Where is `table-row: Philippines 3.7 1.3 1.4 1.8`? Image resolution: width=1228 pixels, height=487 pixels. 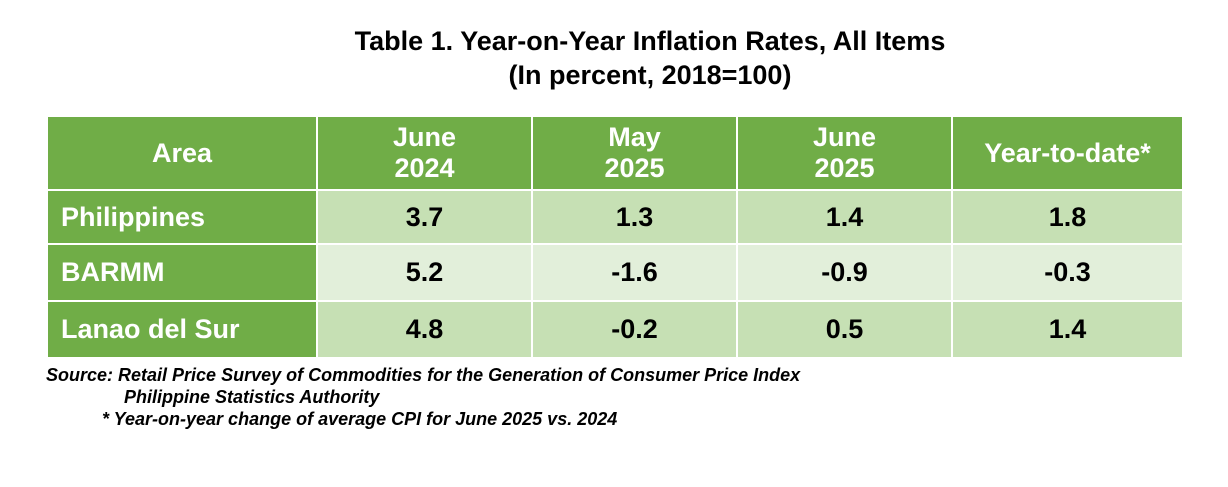 table-row: Philippines 3.7 1.3 1.4 1.8 is located at coordinates (615, 217).